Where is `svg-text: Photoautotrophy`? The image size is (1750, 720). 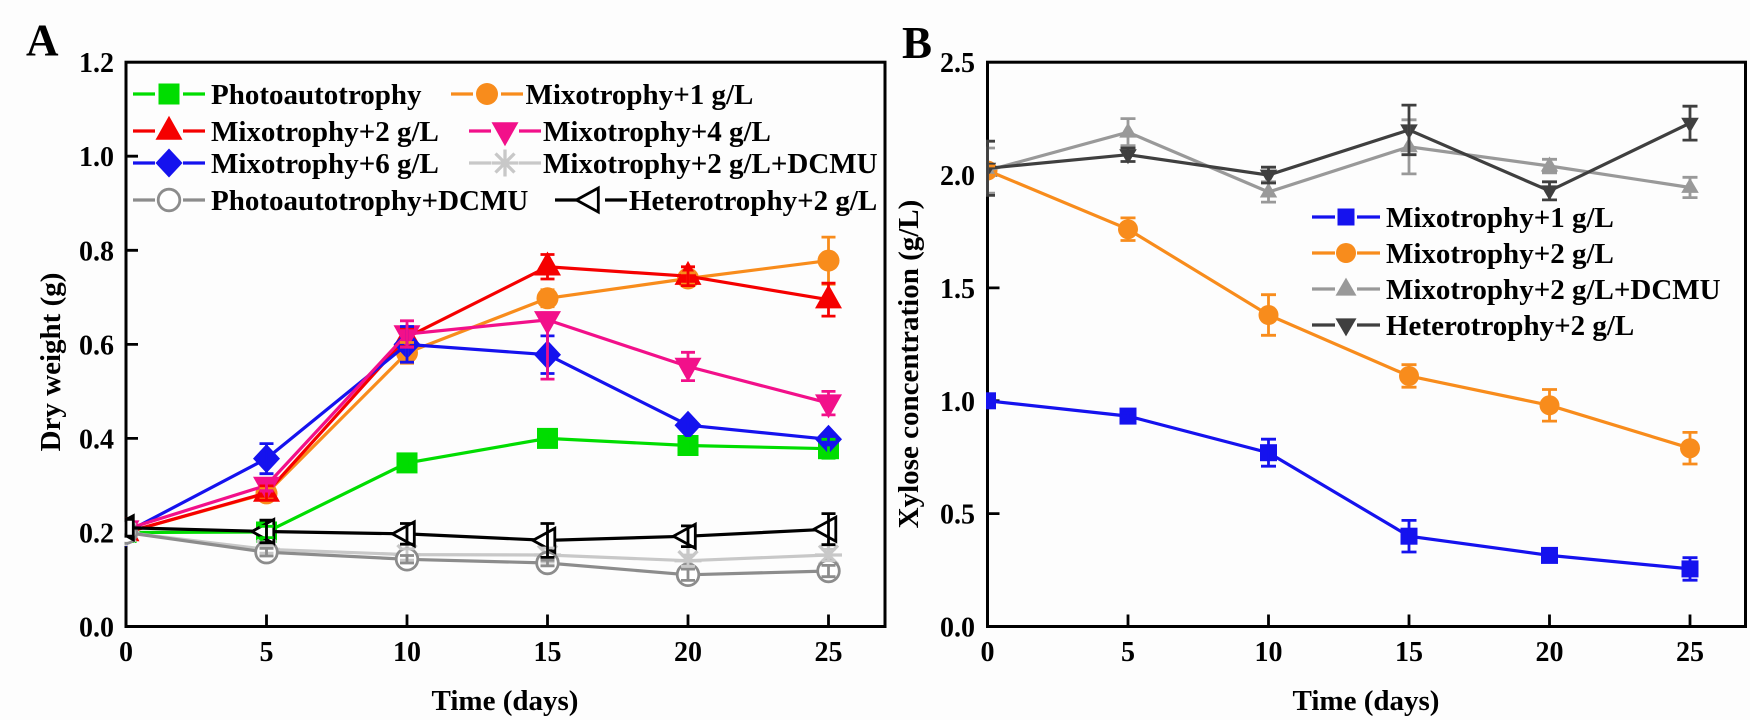
svg-text: Photoautotrophy is located at coordinates (316, 95).